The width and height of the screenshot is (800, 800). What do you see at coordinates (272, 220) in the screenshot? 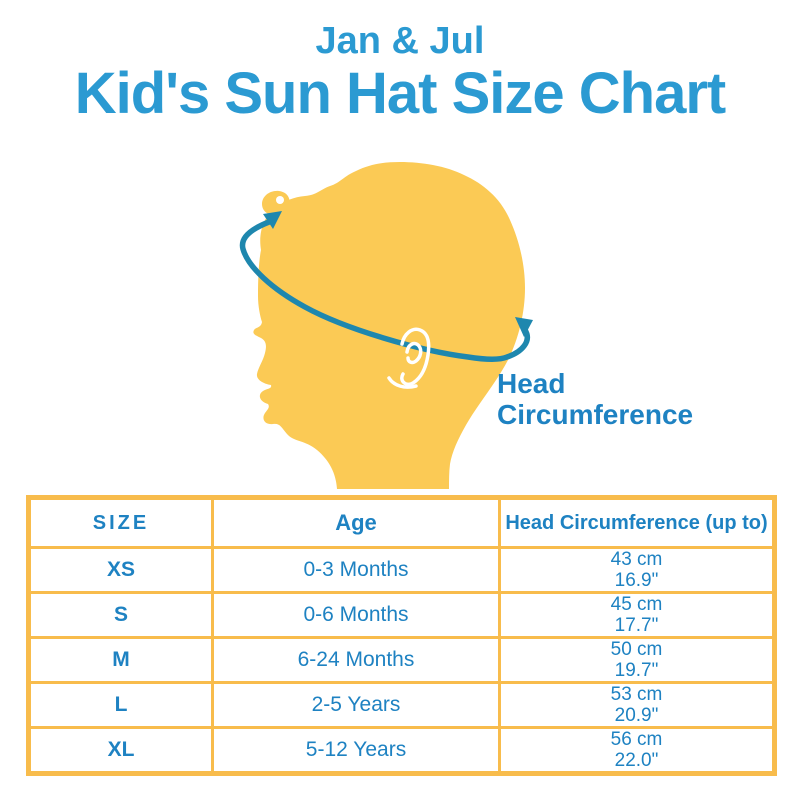
I see `arrowhead-left-icon` at bounding box center [272, 220].